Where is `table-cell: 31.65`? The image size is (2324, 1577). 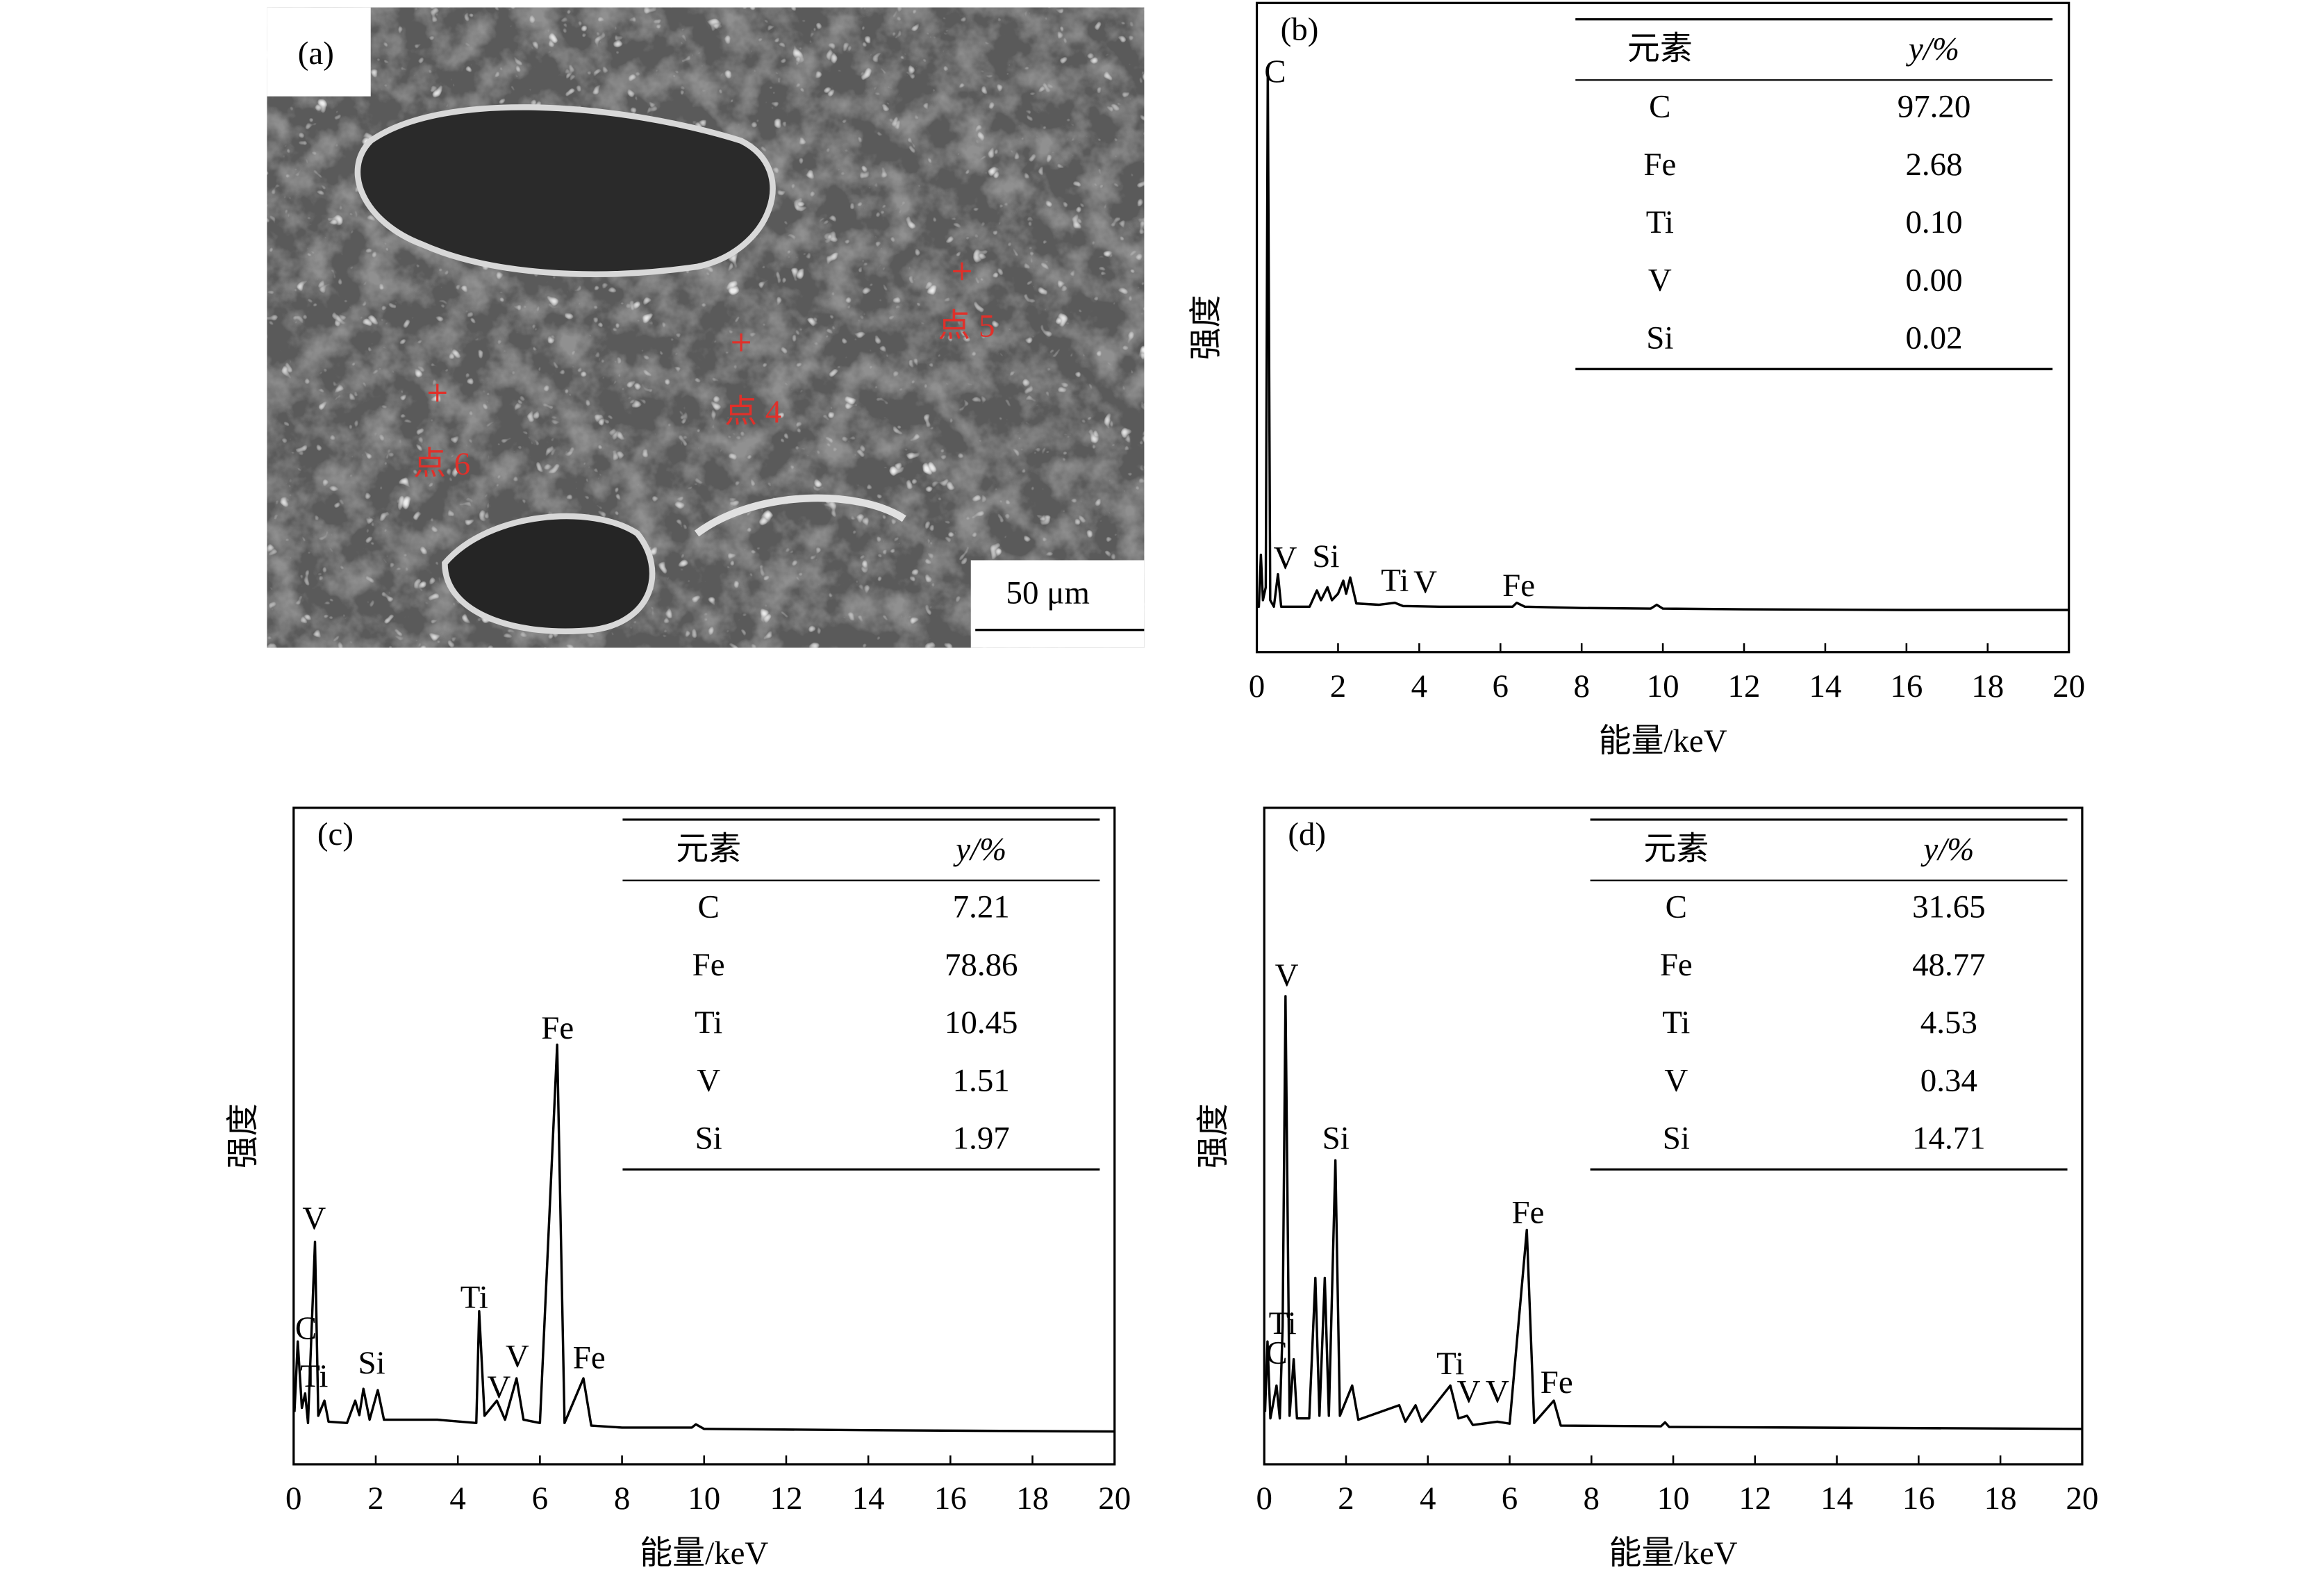 table-cell: 31.65 is located at coordinates (1949, 907).